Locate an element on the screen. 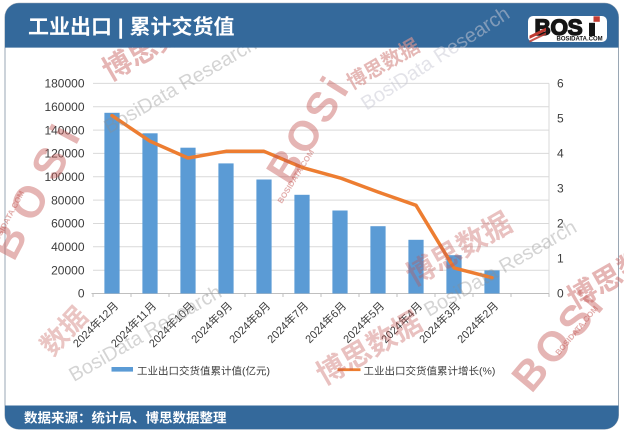 The image size is (624, 438). svg-text: 20000 is located at coordinates (68, 270).